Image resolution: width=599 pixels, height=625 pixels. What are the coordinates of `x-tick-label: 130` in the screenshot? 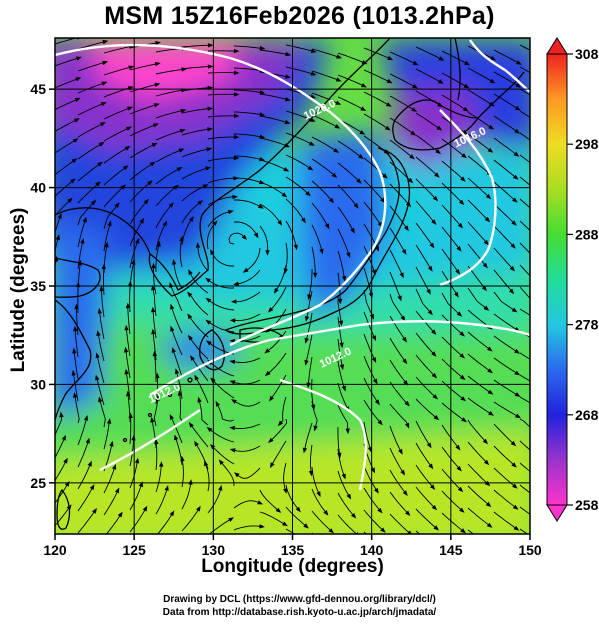 It's located at (214, 550).